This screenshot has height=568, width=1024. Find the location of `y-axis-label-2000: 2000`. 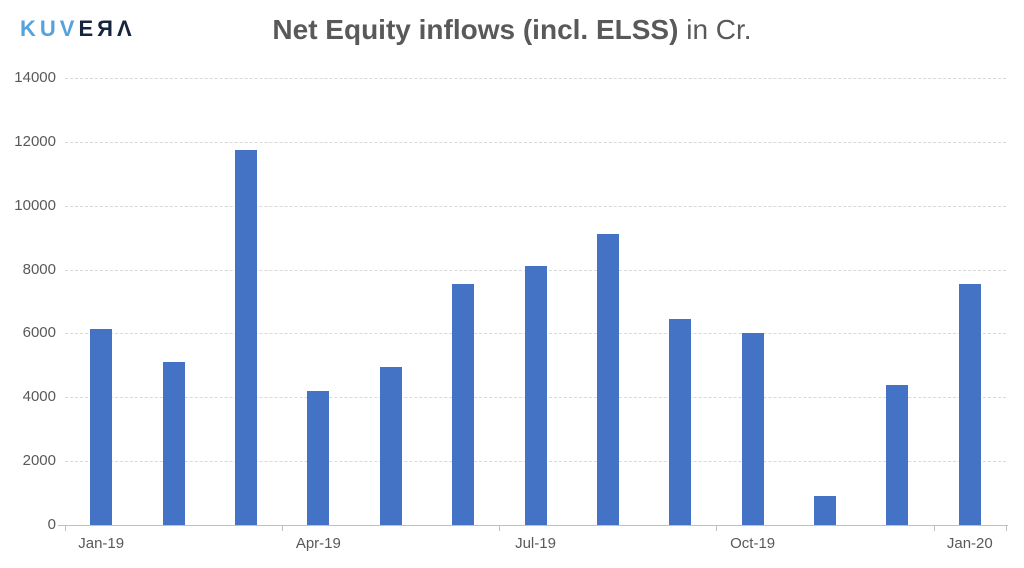

y-axis-label-2000: 2000 is located at coordinates (39, 461).